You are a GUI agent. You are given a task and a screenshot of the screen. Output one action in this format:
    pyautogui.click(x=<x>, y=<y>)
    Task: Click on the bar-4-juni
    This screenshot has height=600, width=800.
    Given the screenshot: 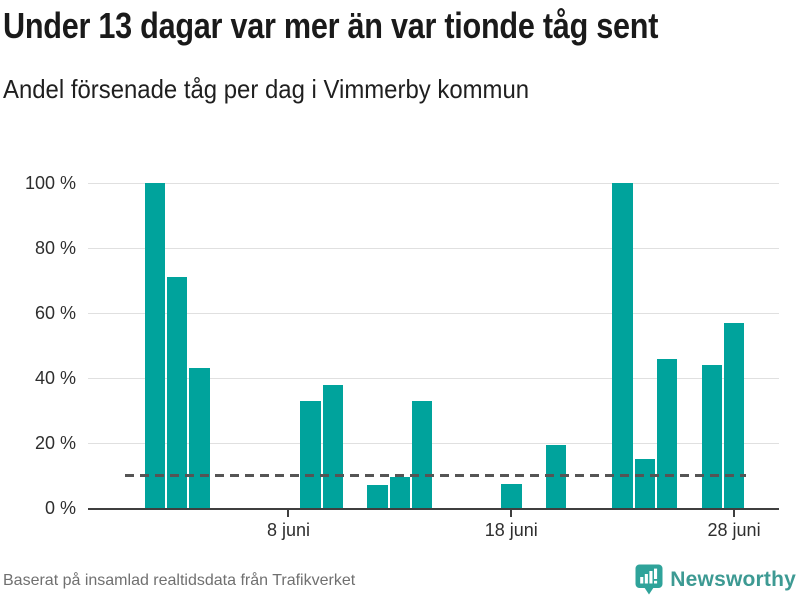 What is the action you would take?
    pyautogui.click(x=199, y=438)
    